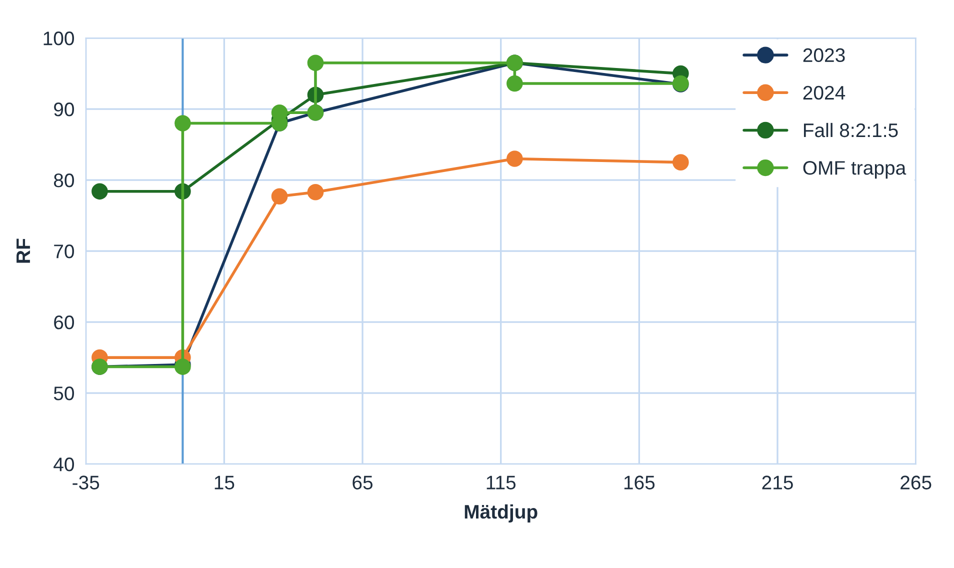 The width and height of the screenshot is (954, 568). What do you see at coordinates (854, 170) in the screenshot?
I see `legend-label: OMF trappa` at bounding box center [854, 170].